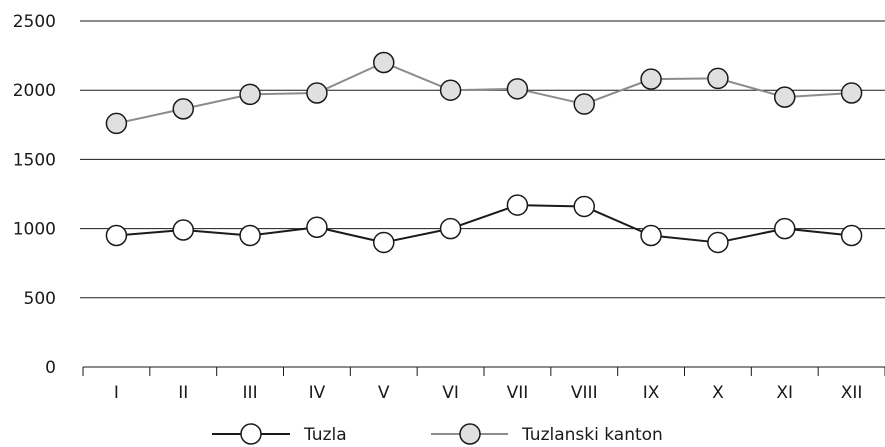 This screenshot has width=885, height=447. What do you see at coordinates (34, 160) in the screenshot?
I see `y-tick-label: 1500` at bounding box center [34, 160].